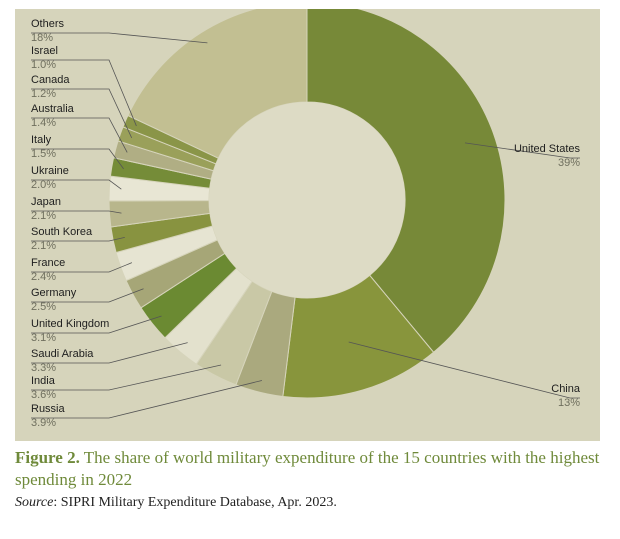  I want to click on value-others: 18%, so click(42, 38).